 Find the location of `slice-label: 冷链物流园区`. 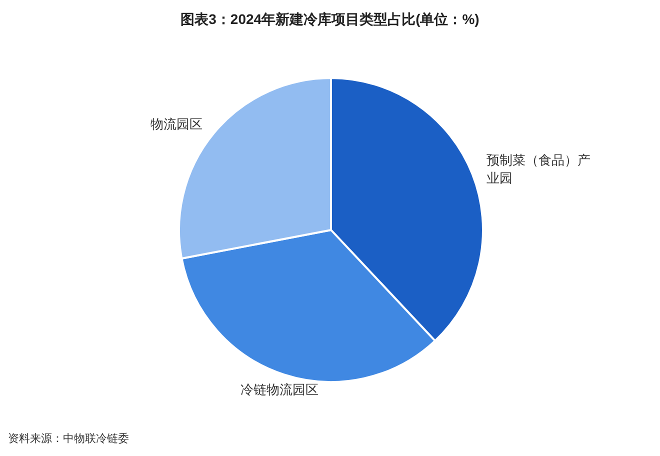

slice-label: 冷链物流园区 is located at coordinates (279, 389).